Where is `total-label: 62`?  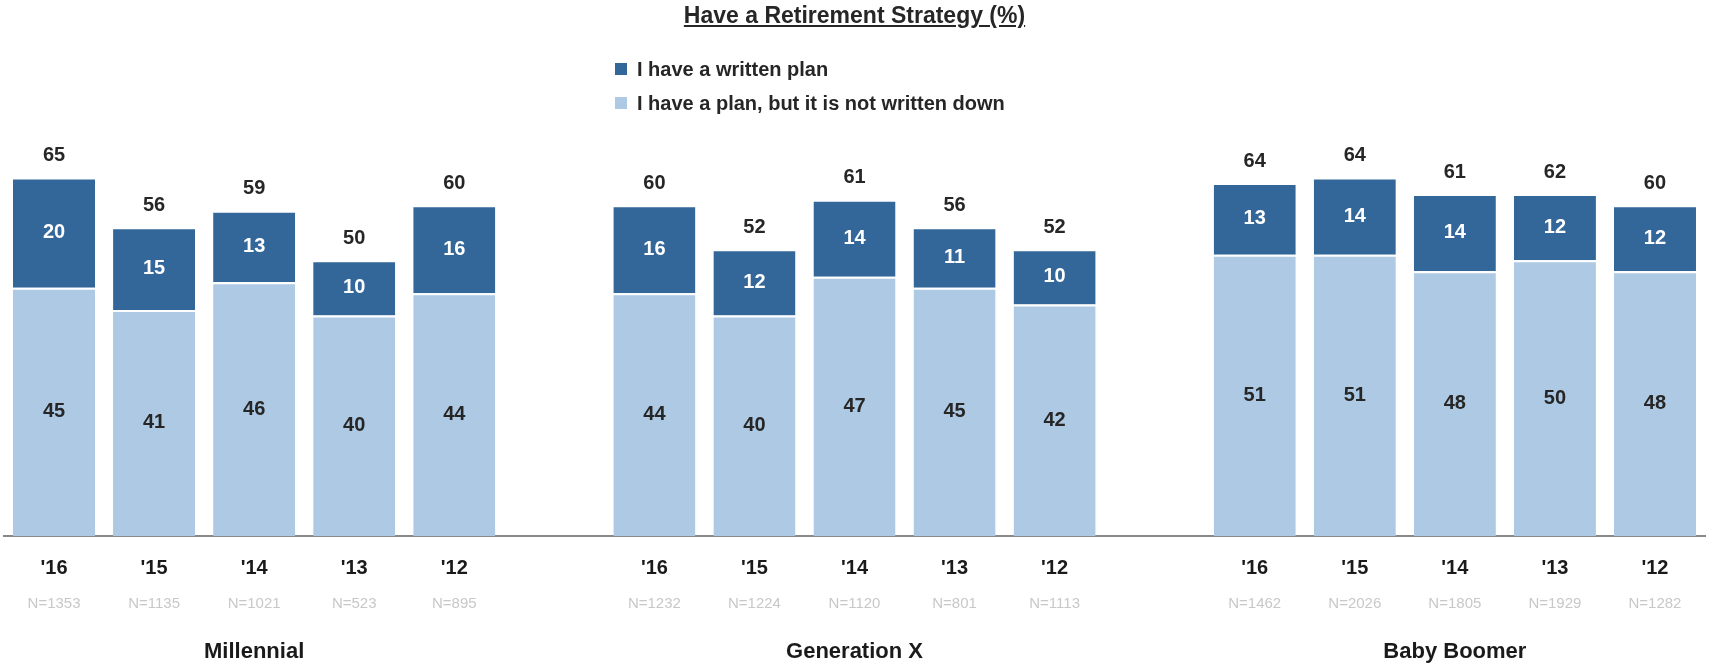
total-label: 62 is located at coordinates (1555, 170).